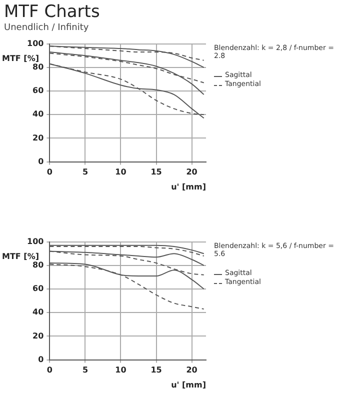  Describe the element at coordinates (52, 12) in the screenshot. I see `chart-title: MTF Charts` at that location.